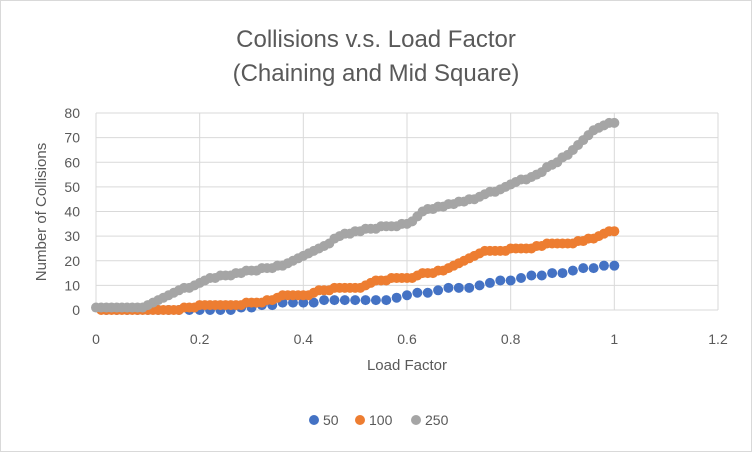 The image size is (752, 452). What do you see at coordinates (72, 162) in the screenshot?
I see `y-tick-label: 60` at bounding box center [72, 162].